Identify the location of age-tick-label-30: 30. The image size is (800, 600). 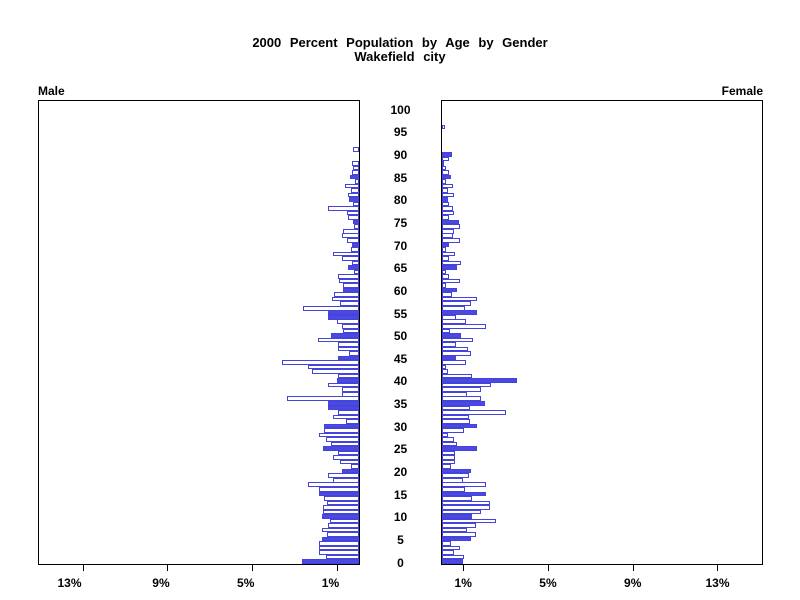
(400, 426).